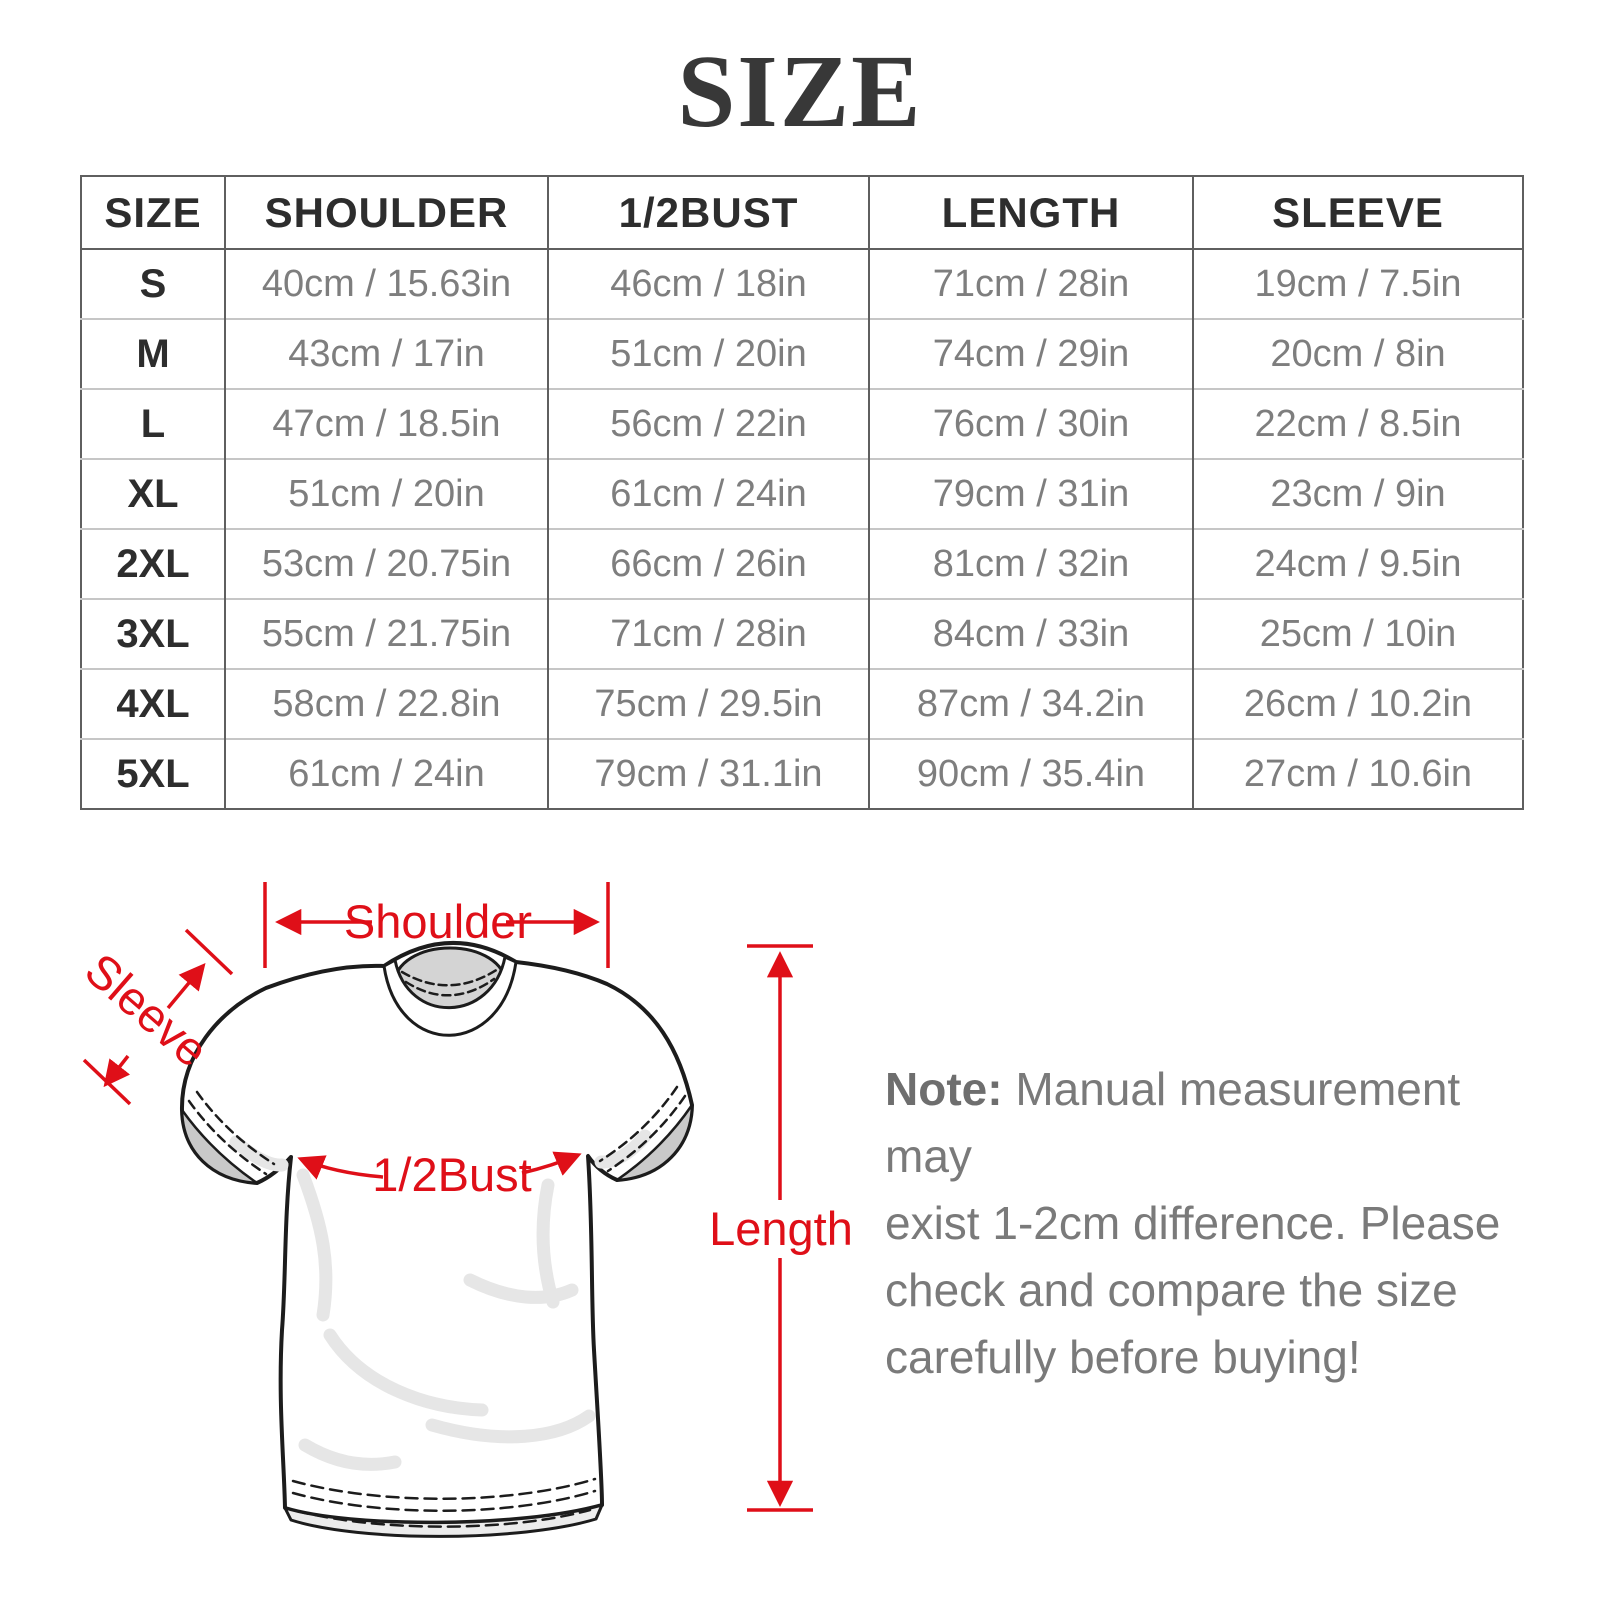  I want to click on cell: 74cm / 29in, so click(1030, 353).